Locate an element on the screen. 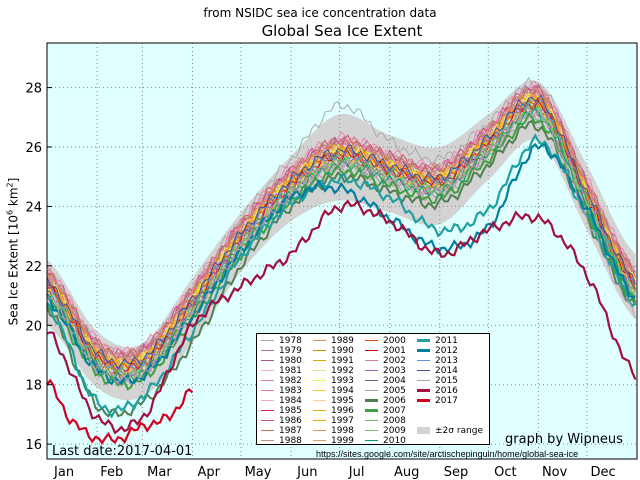 The image size is (640, 480). y-tick-label: 26 is located at coordinates (33, 148).